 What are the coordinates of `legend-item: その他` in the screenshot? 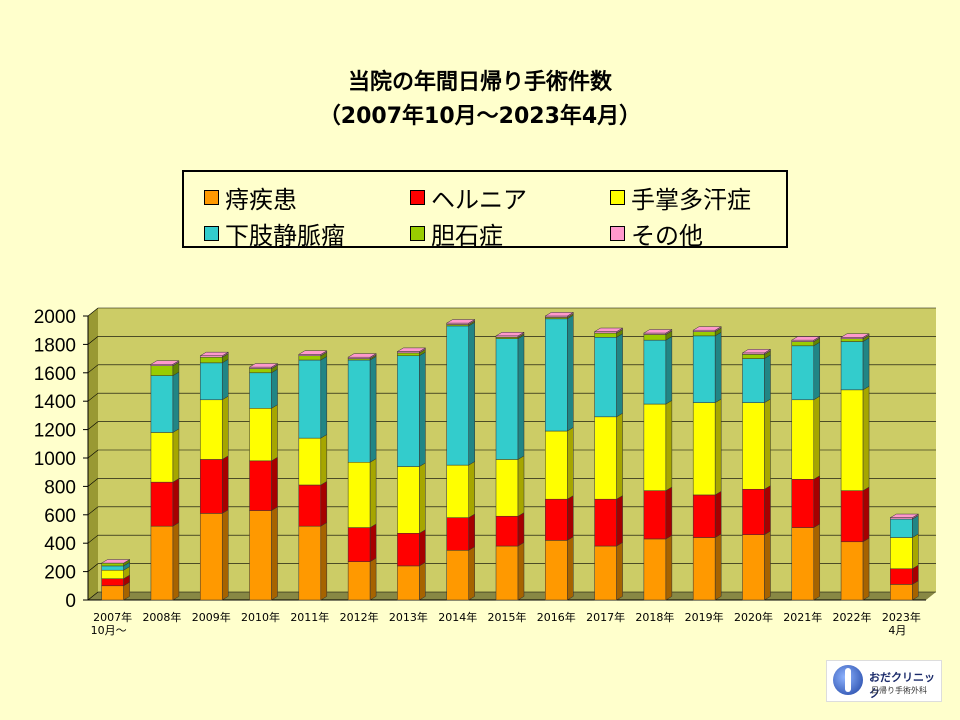 It's located at (656, 233).